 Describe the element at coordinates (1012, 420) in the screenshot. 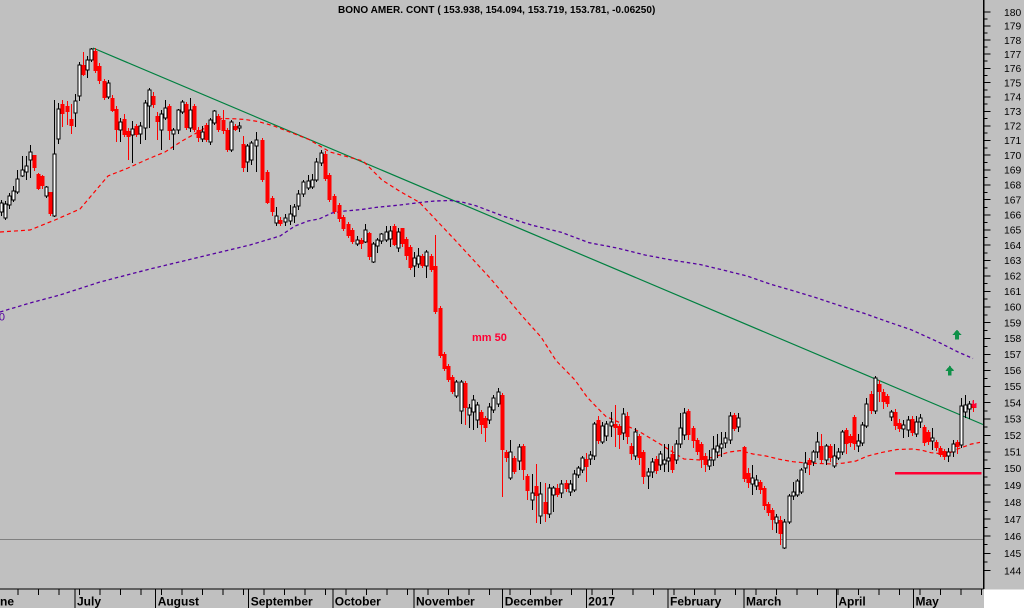

I see `svg-text: 153` at that location.